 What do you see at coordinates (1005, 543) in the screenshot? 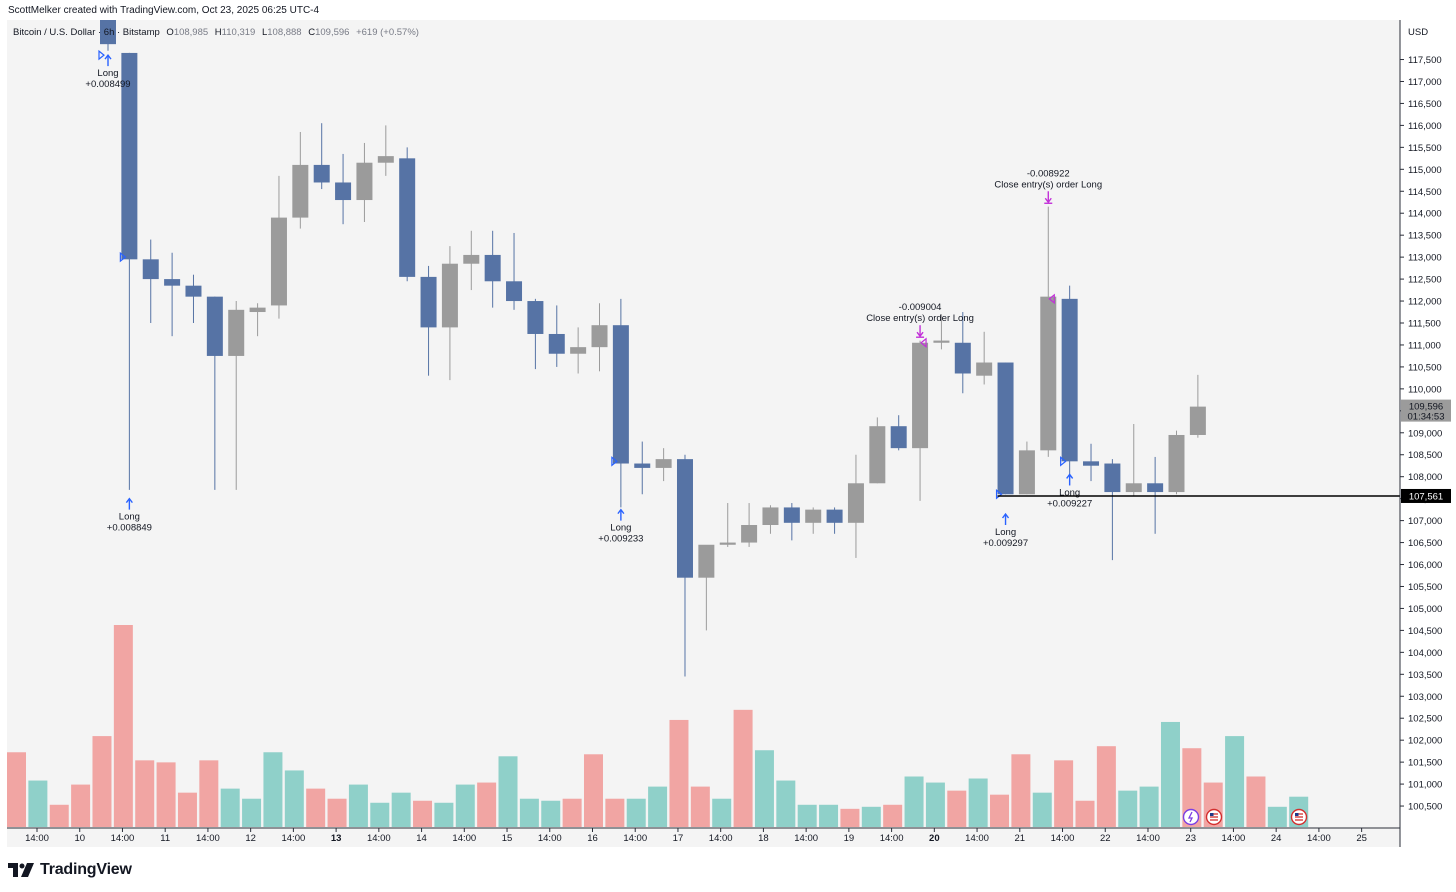
I see `trade-pnl: +0.009297` at bounding box center [1005, 543].